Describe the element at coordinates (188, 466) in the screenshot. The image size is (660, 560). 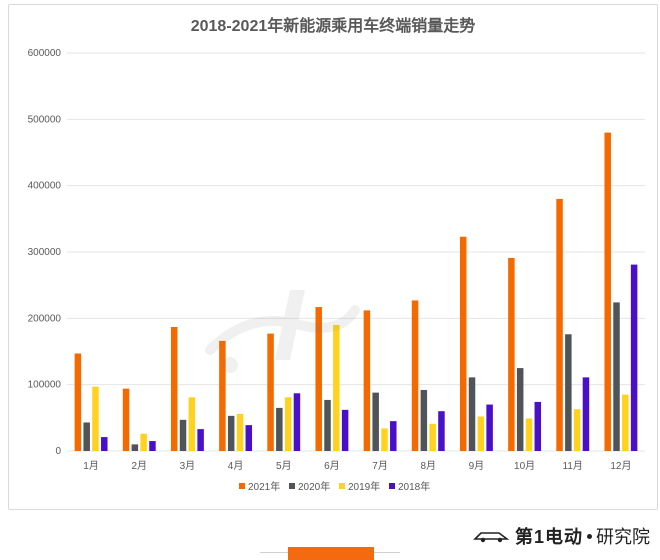
I see `x-tick-label: 3月` at that location.